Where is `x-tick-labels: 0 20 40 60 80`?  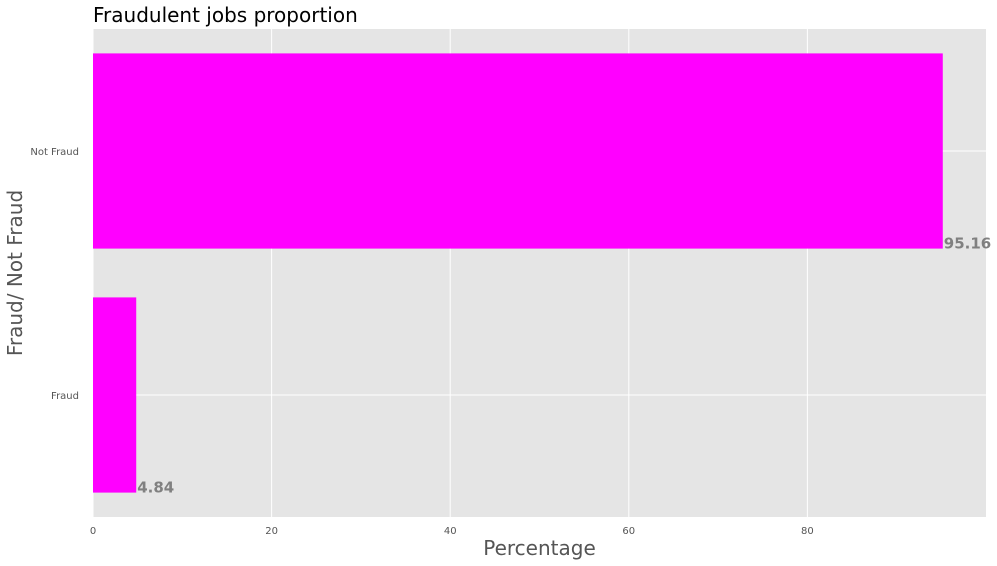 x-tick-labels: 0 20 40 60 80 is located at coordinates (452, 531).